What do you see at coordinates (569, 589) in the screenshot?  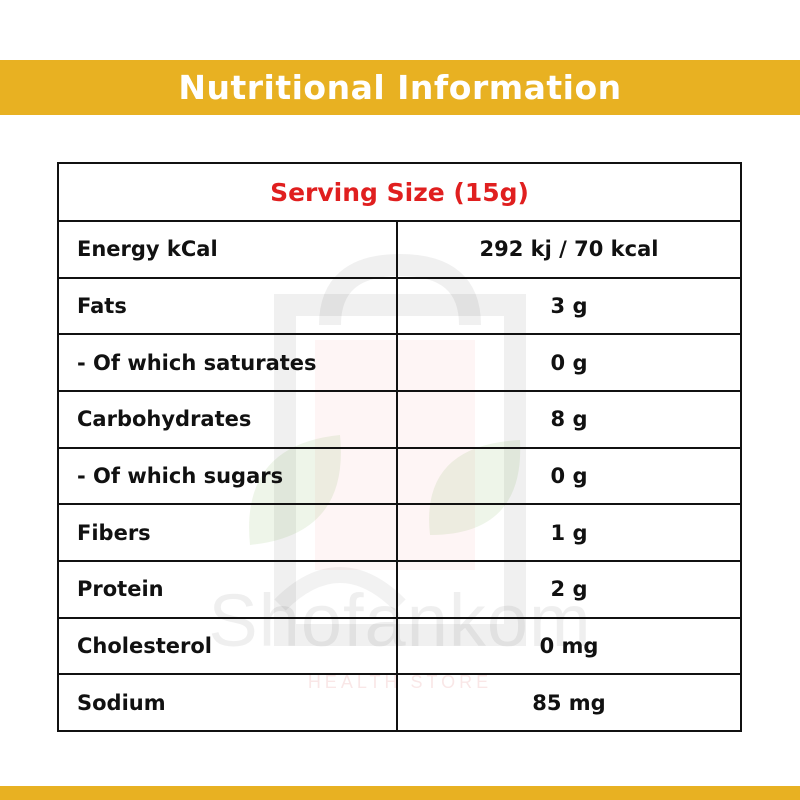 I see `nutrient-value: 2 g` at bounding box center [569, 589].